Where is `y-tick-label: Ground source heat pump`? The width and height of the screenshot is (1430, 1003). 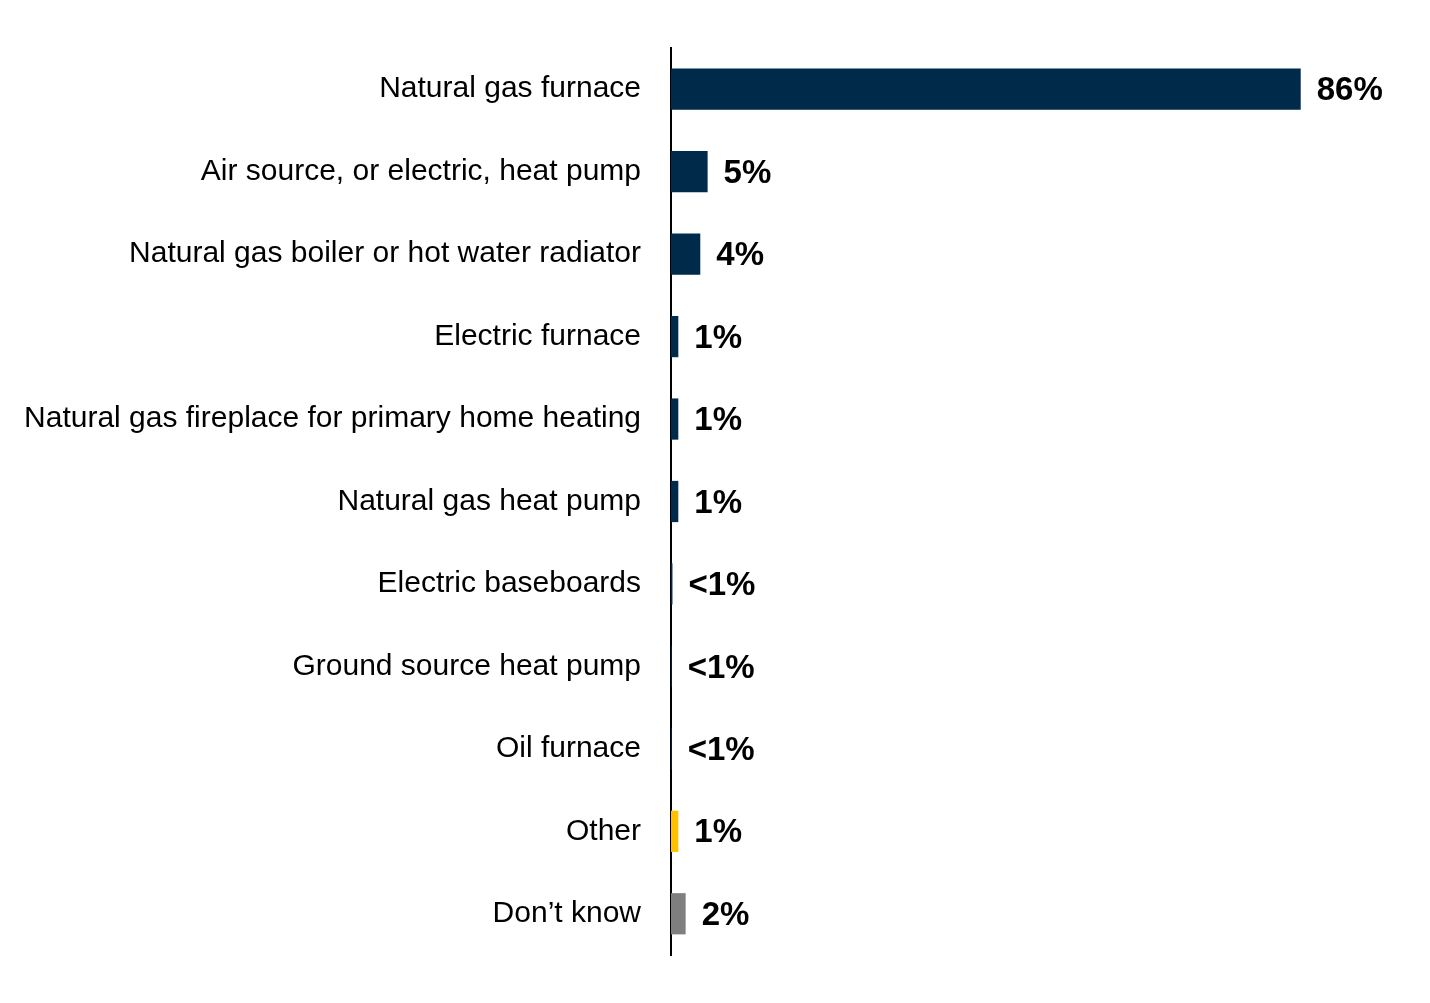 y-tick-label: Ground source heat pump is located at coordinates (466, 664).